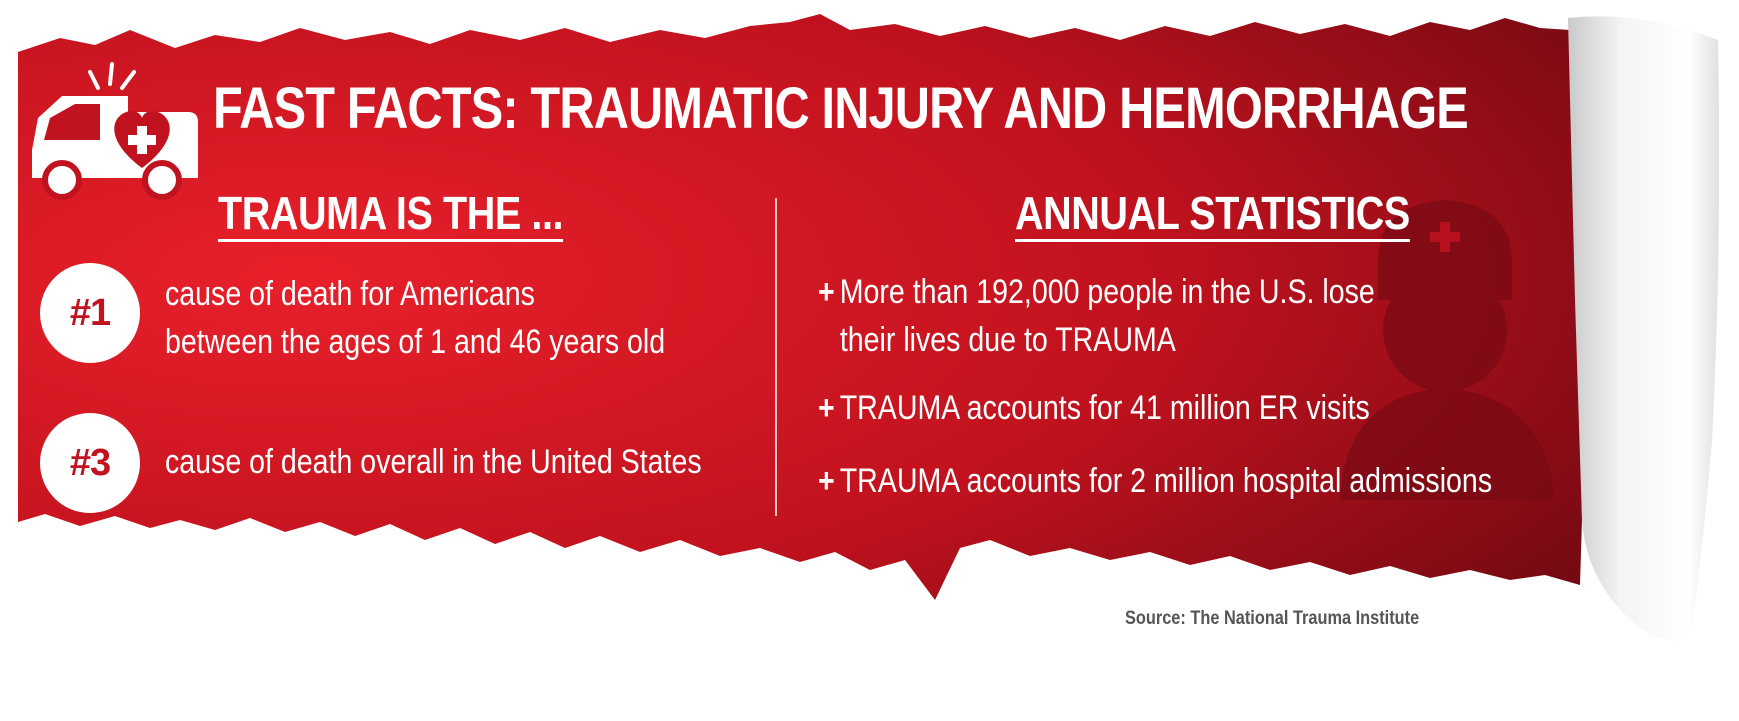 Image resolution: width=1739 pixels, height=721 pixels. What do you see at coordinates (115, 131) in the screenshot?
I see `ambulance-icon` at bounding box center [115, 131].